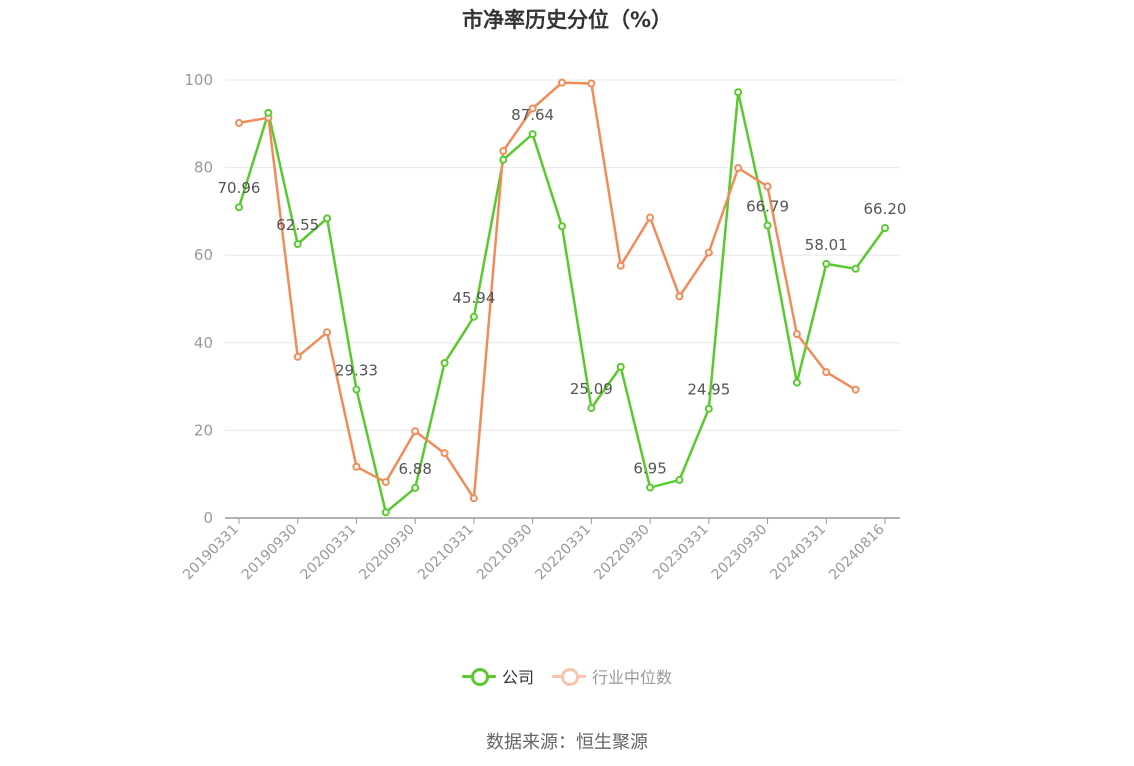 This screenshot has width=1134, height=766. I want to click on data-label: 6.95, so click(649, 469).